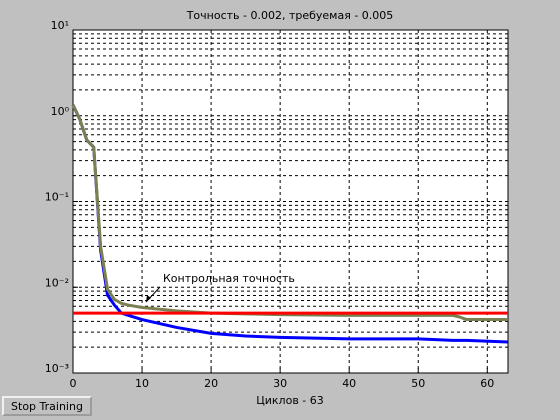 The height and width of the screenshot is (420, 560). I want to click on stop-training-button: Stop Training, so click(47, 406).